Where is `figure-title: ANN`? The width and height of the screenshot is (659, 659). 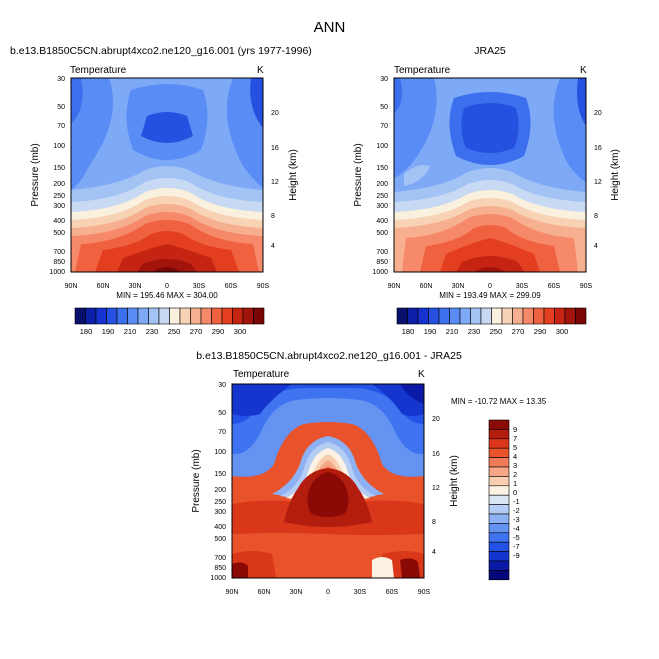 figure-title: ANN is located at coordinates (330, 27).